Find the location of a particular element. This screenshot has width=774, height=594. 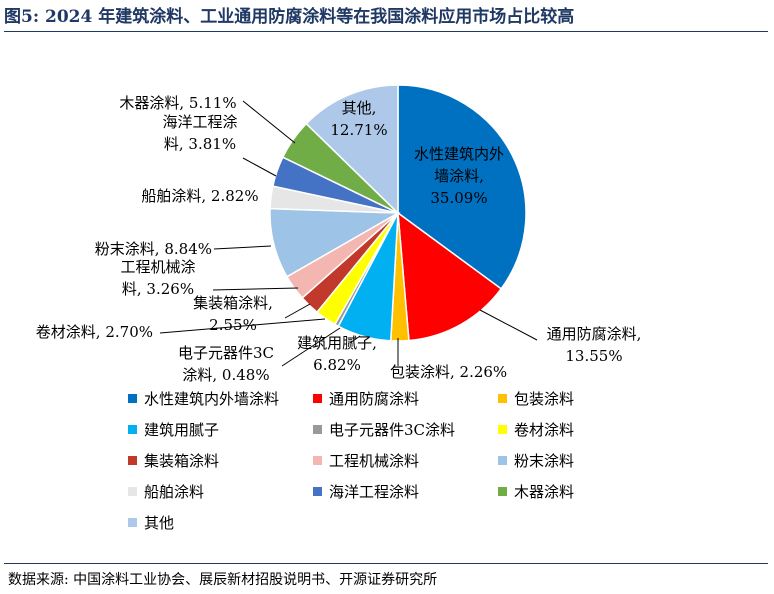

legend-label: 粉末涂料 is located at coordinates (544, 461).